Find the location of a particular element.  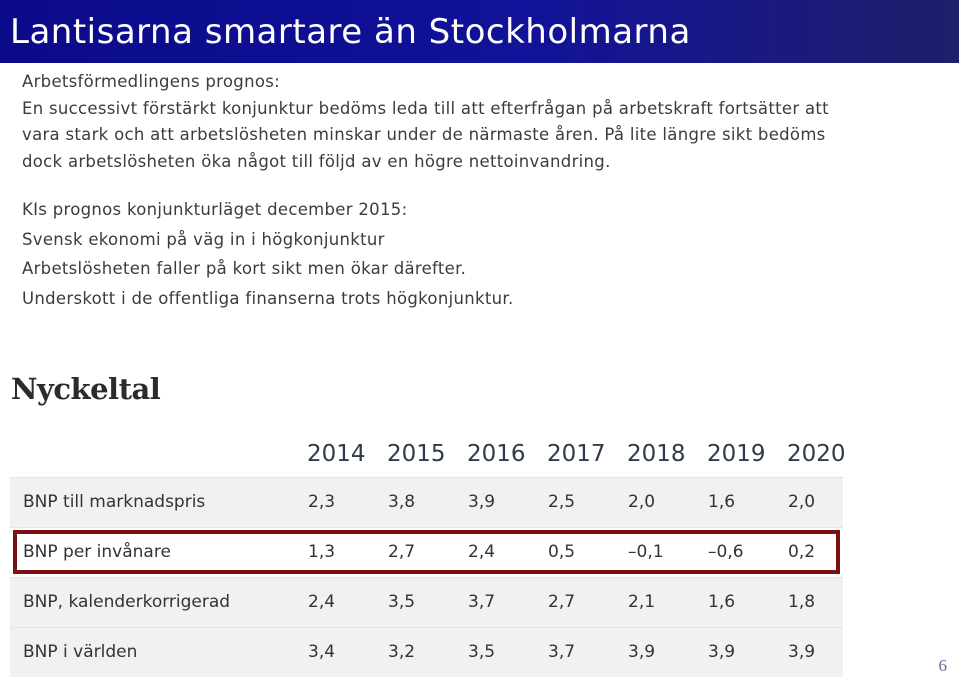

table-cell: 3,2 is located at coordinates (402, 652).